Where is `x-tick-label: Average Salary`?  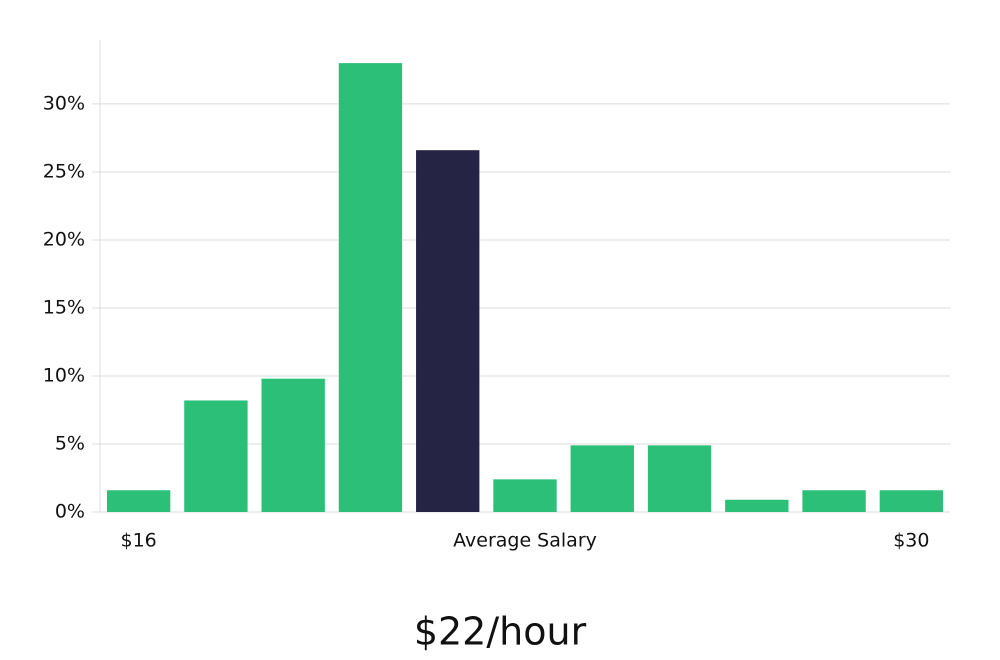 x-tick-label: Average Salary is located at coordinates (525, 541).